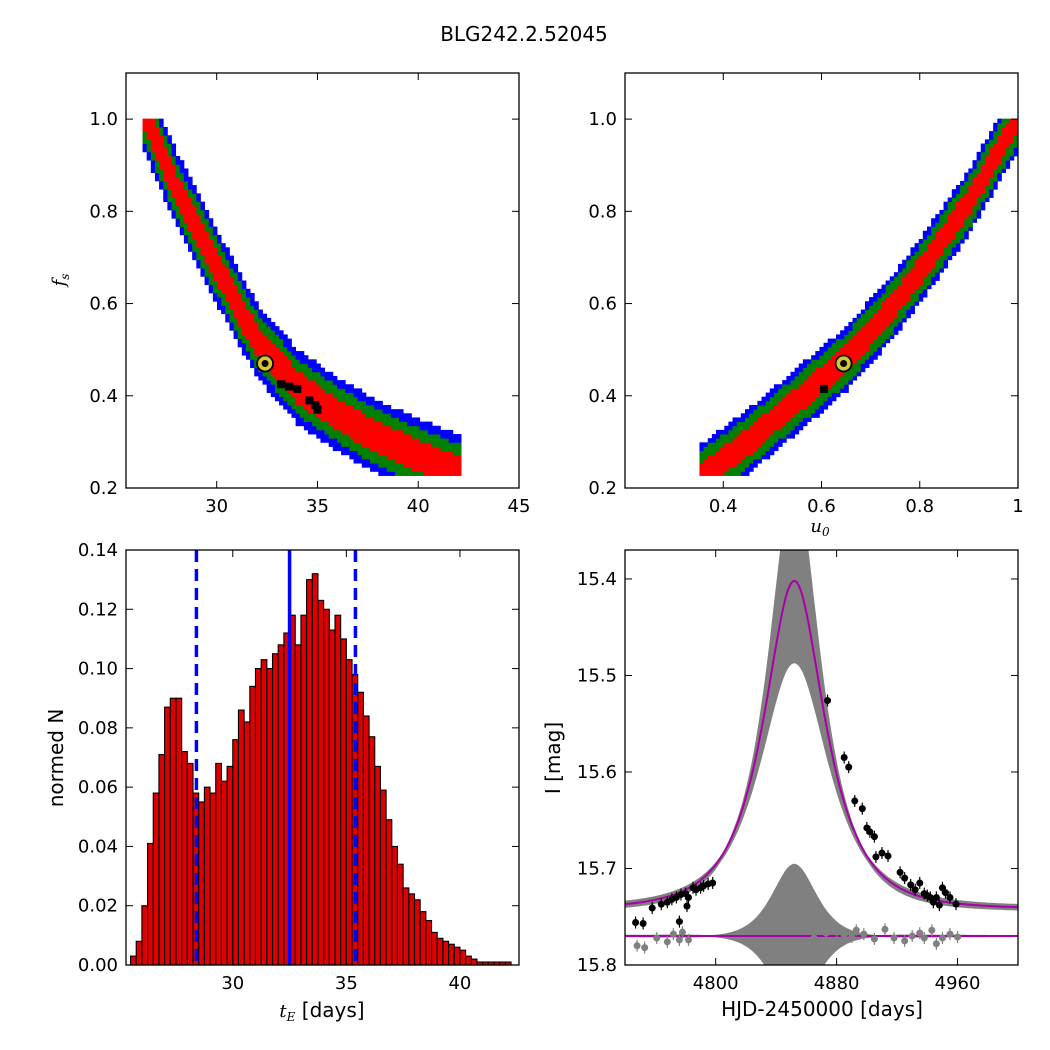  I want to click on u0-fs-density-cells, so click(859, 297).